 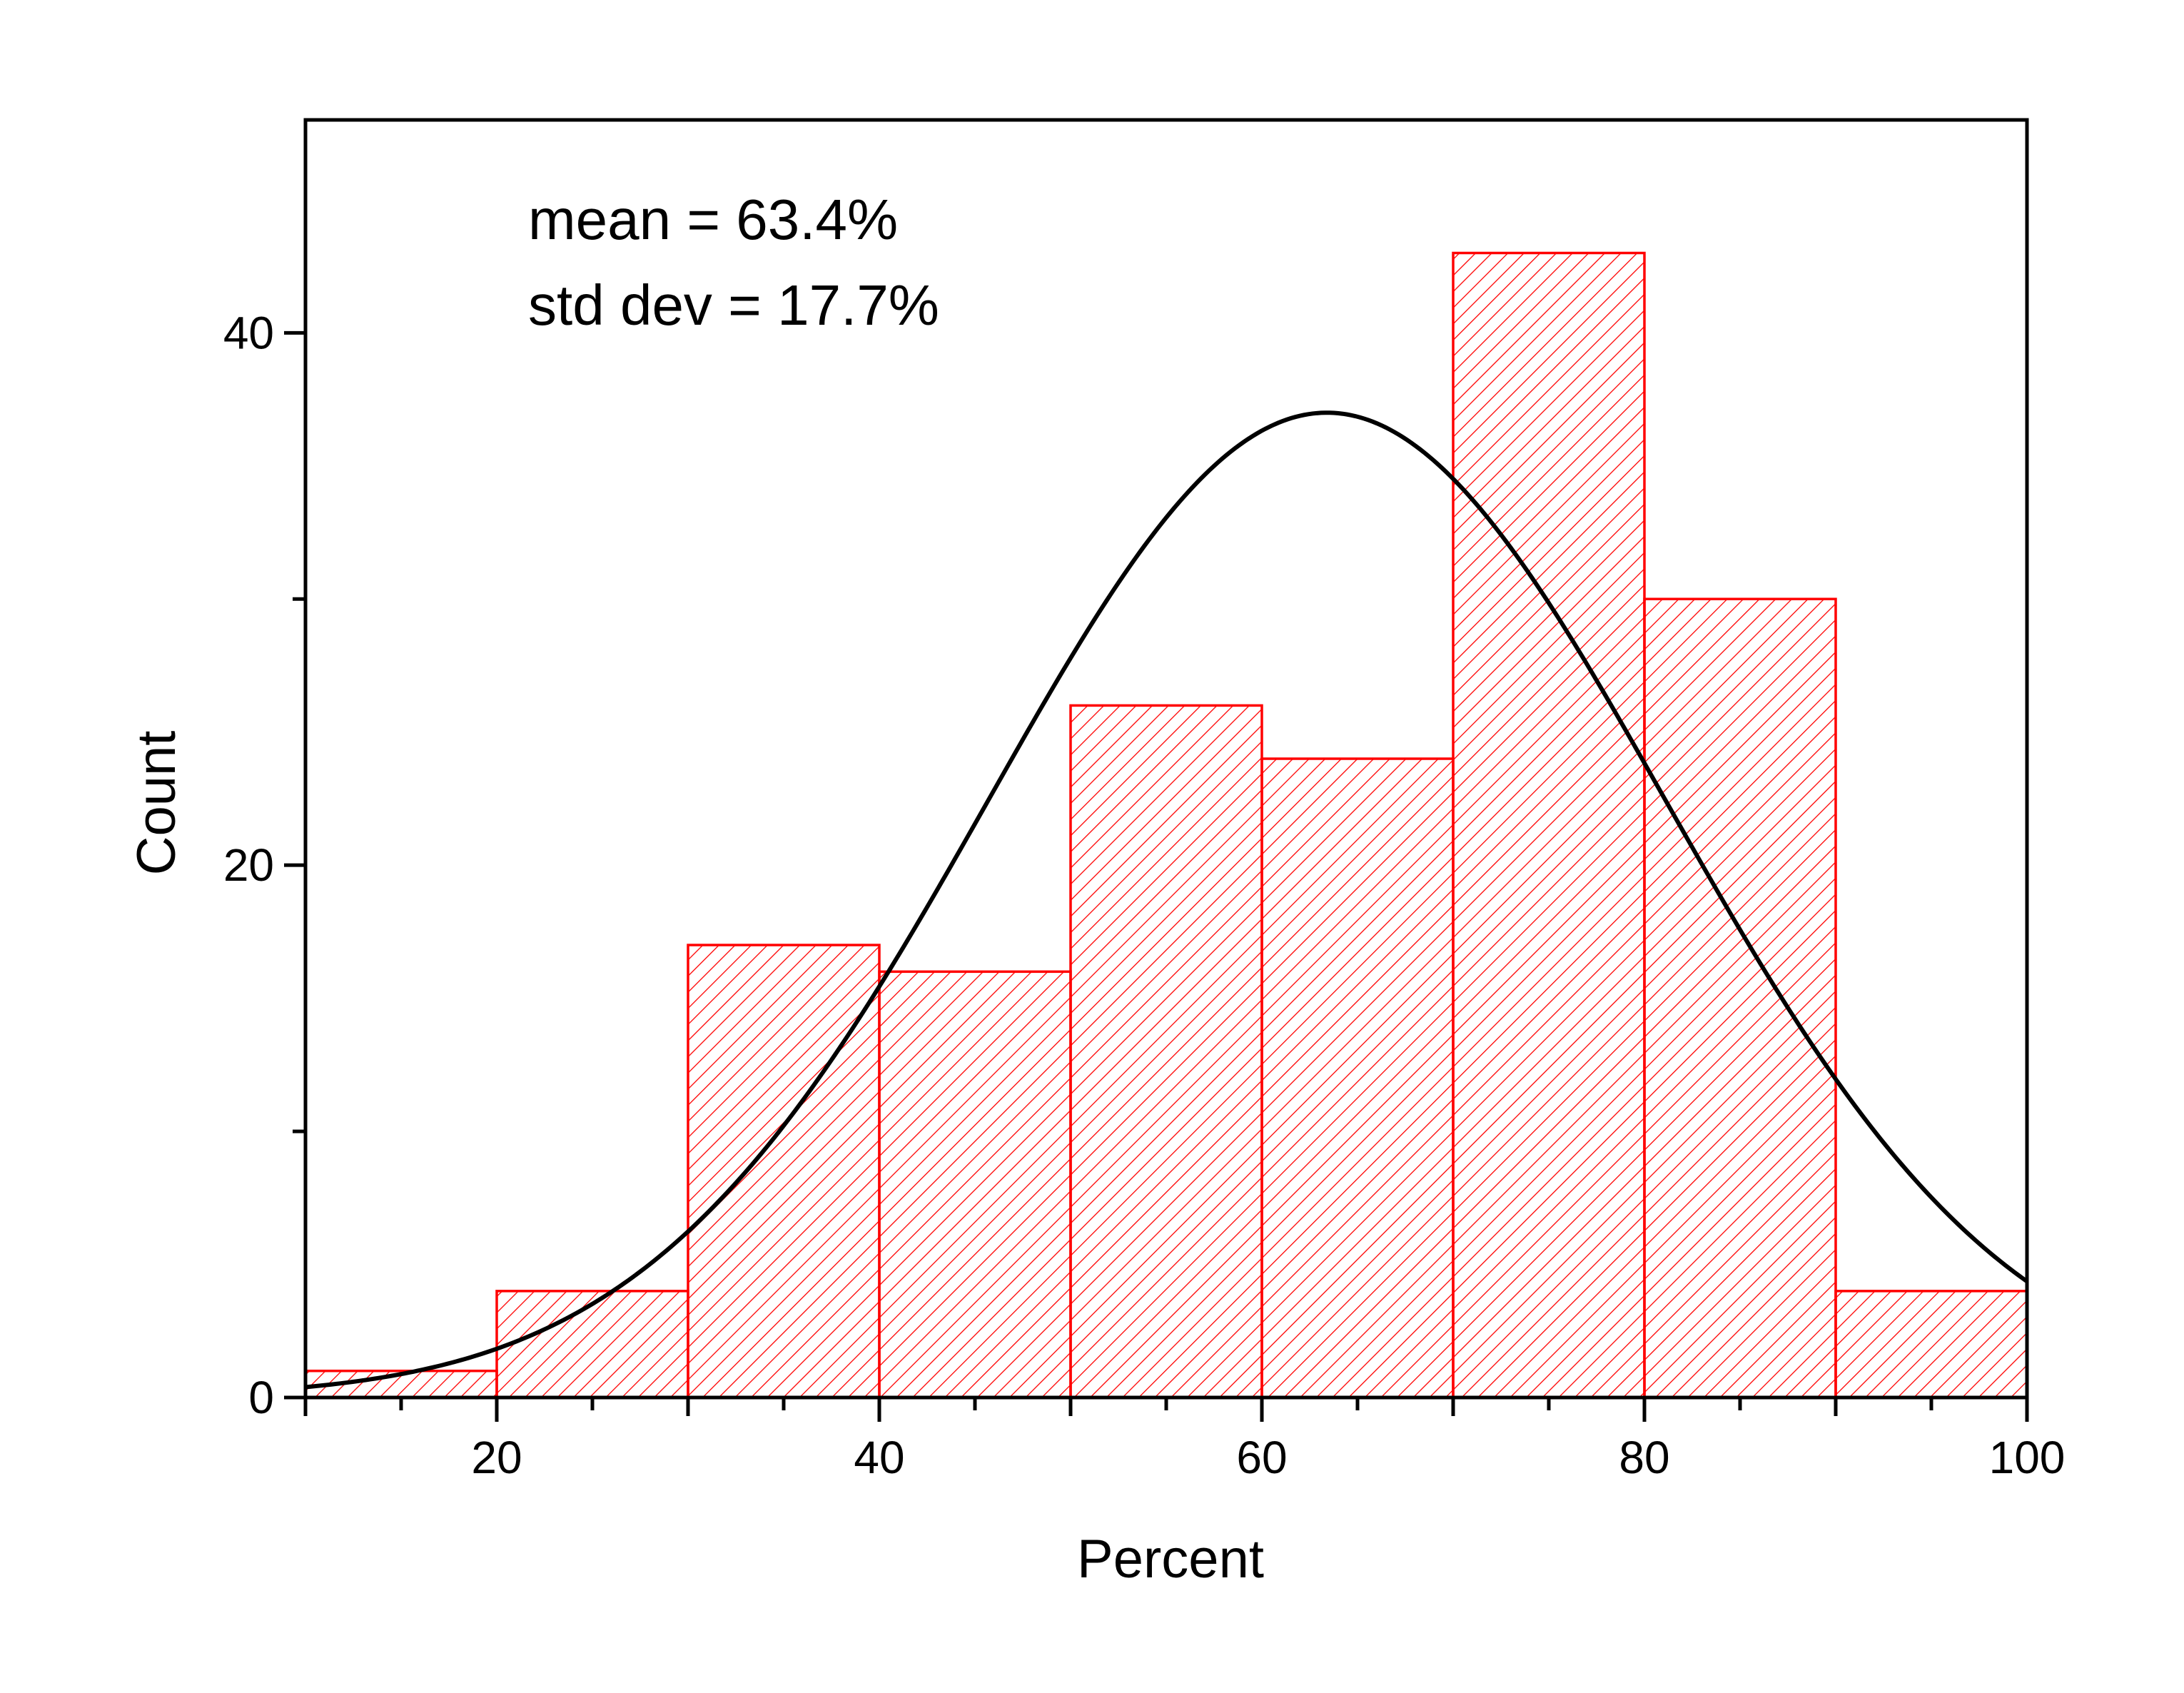 I want to click on annotation-std-dev: std dev = 17.7%, so click(x=733, y=305).